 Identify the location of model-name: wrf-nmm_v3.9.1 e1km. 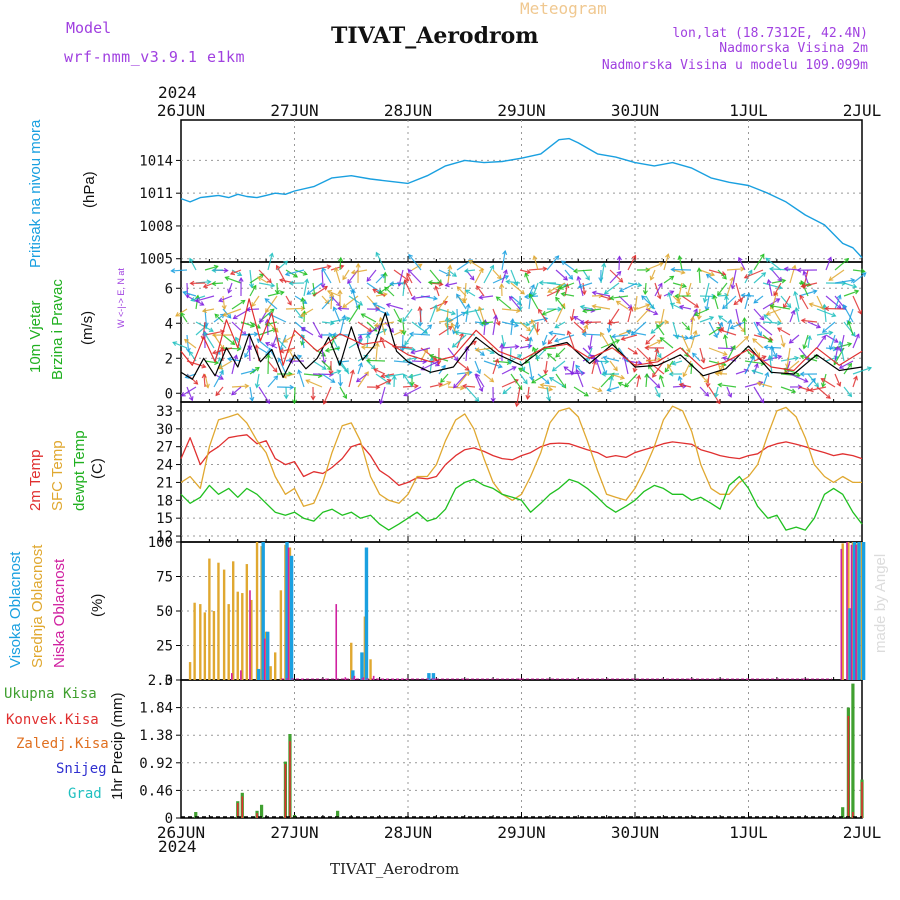
(155, 57).